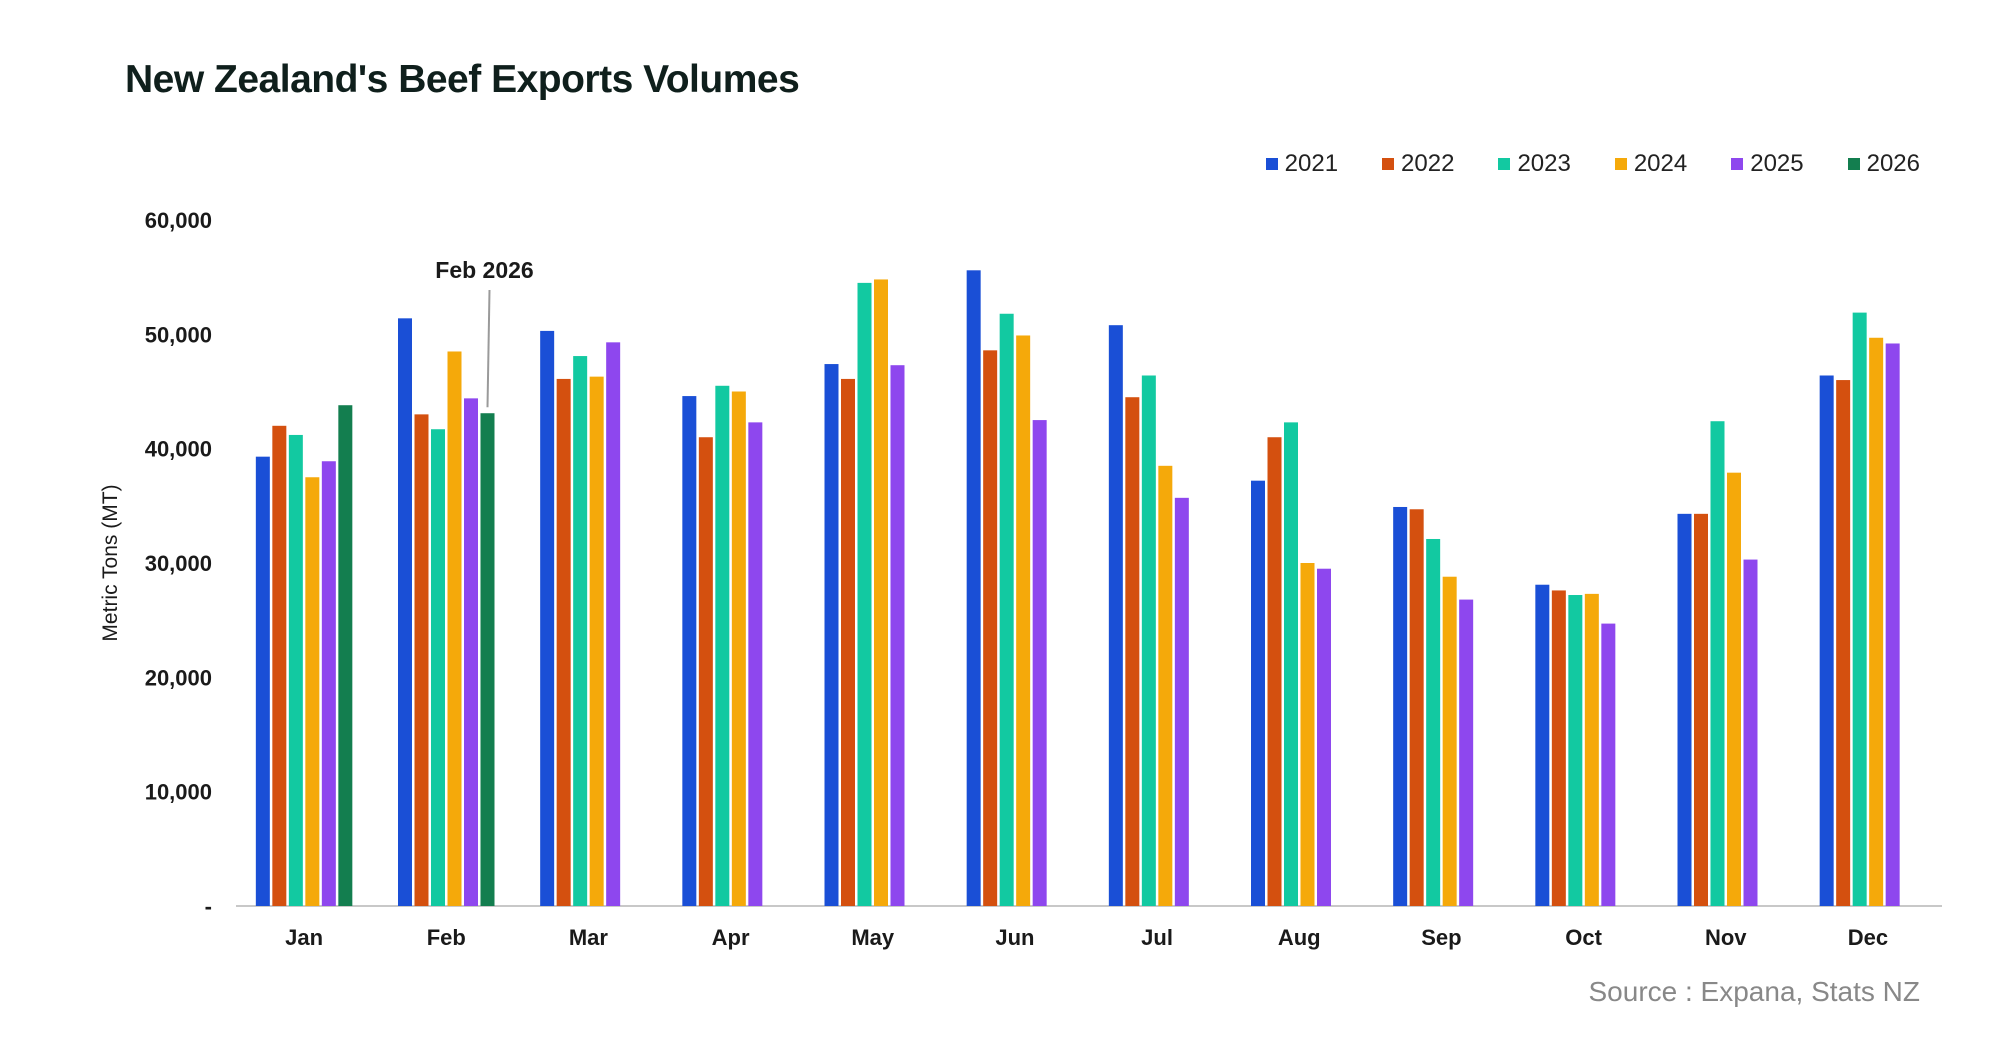 This screenshot has width=2012, height=1040. I want to click on legend-item-2024: 2024, so click(1651, 164).